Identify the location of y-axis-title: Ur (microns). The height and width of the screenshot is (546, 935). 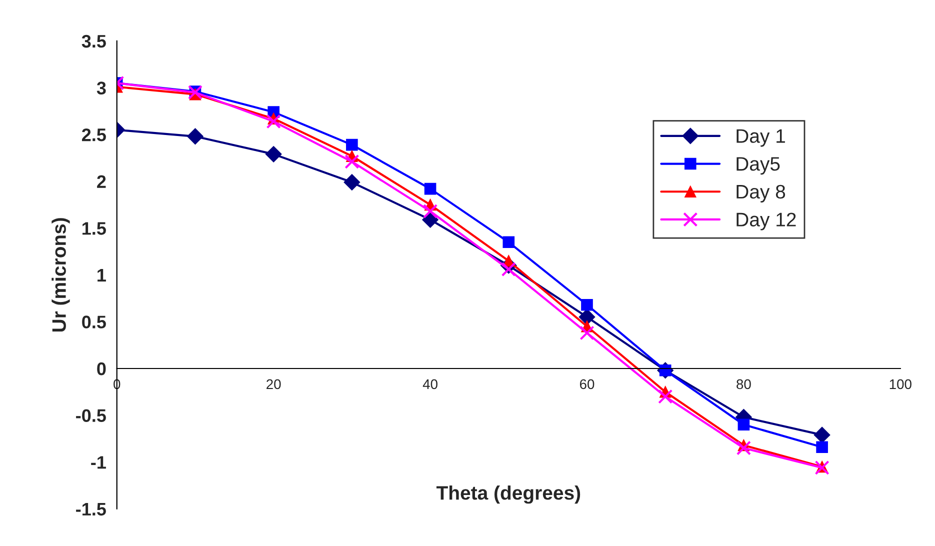
(61, 275).